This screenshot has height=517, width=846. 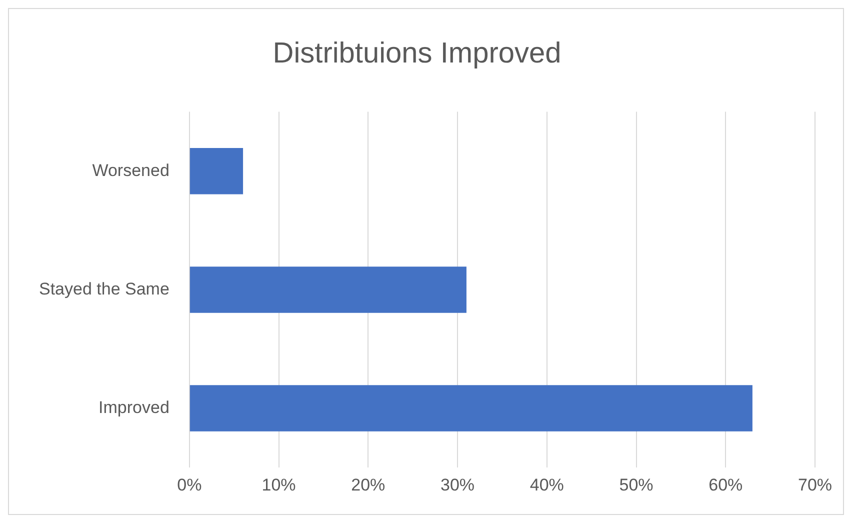 I want to click on y-tick-label: Worsened, so click(x=131, y=170).